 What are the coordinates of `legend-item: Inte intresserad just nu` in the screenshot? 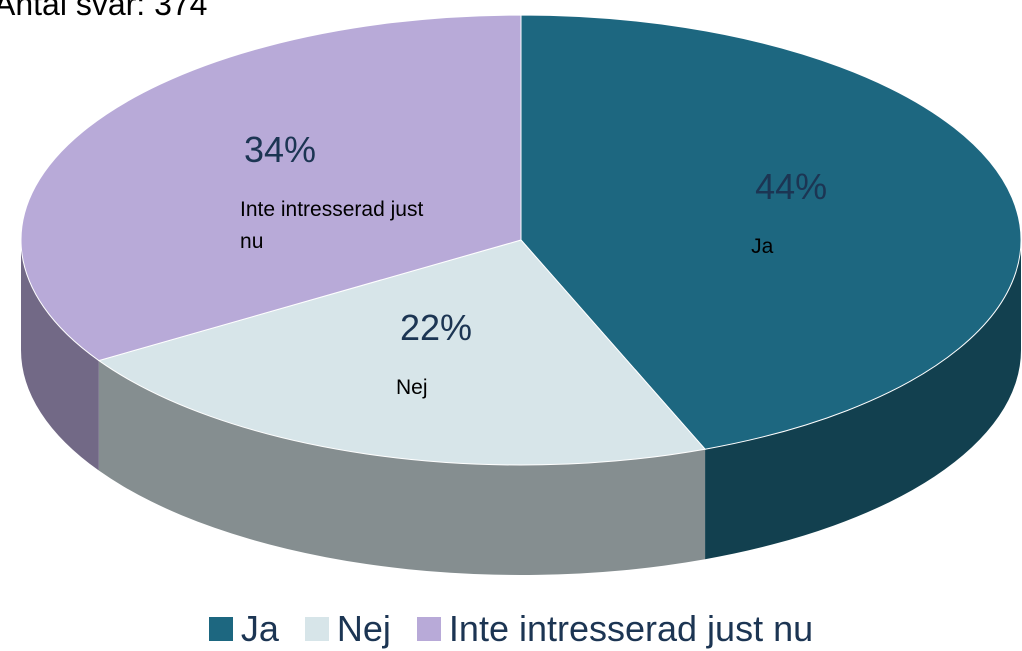 It's located at (615, 629).